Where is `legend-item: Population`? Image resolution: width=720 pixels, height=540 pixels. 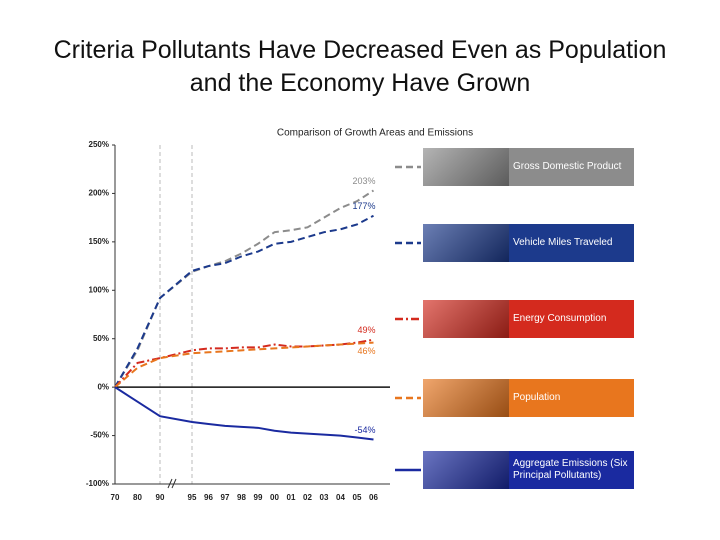
legend-item: Population is located at coordinates (528, 398).